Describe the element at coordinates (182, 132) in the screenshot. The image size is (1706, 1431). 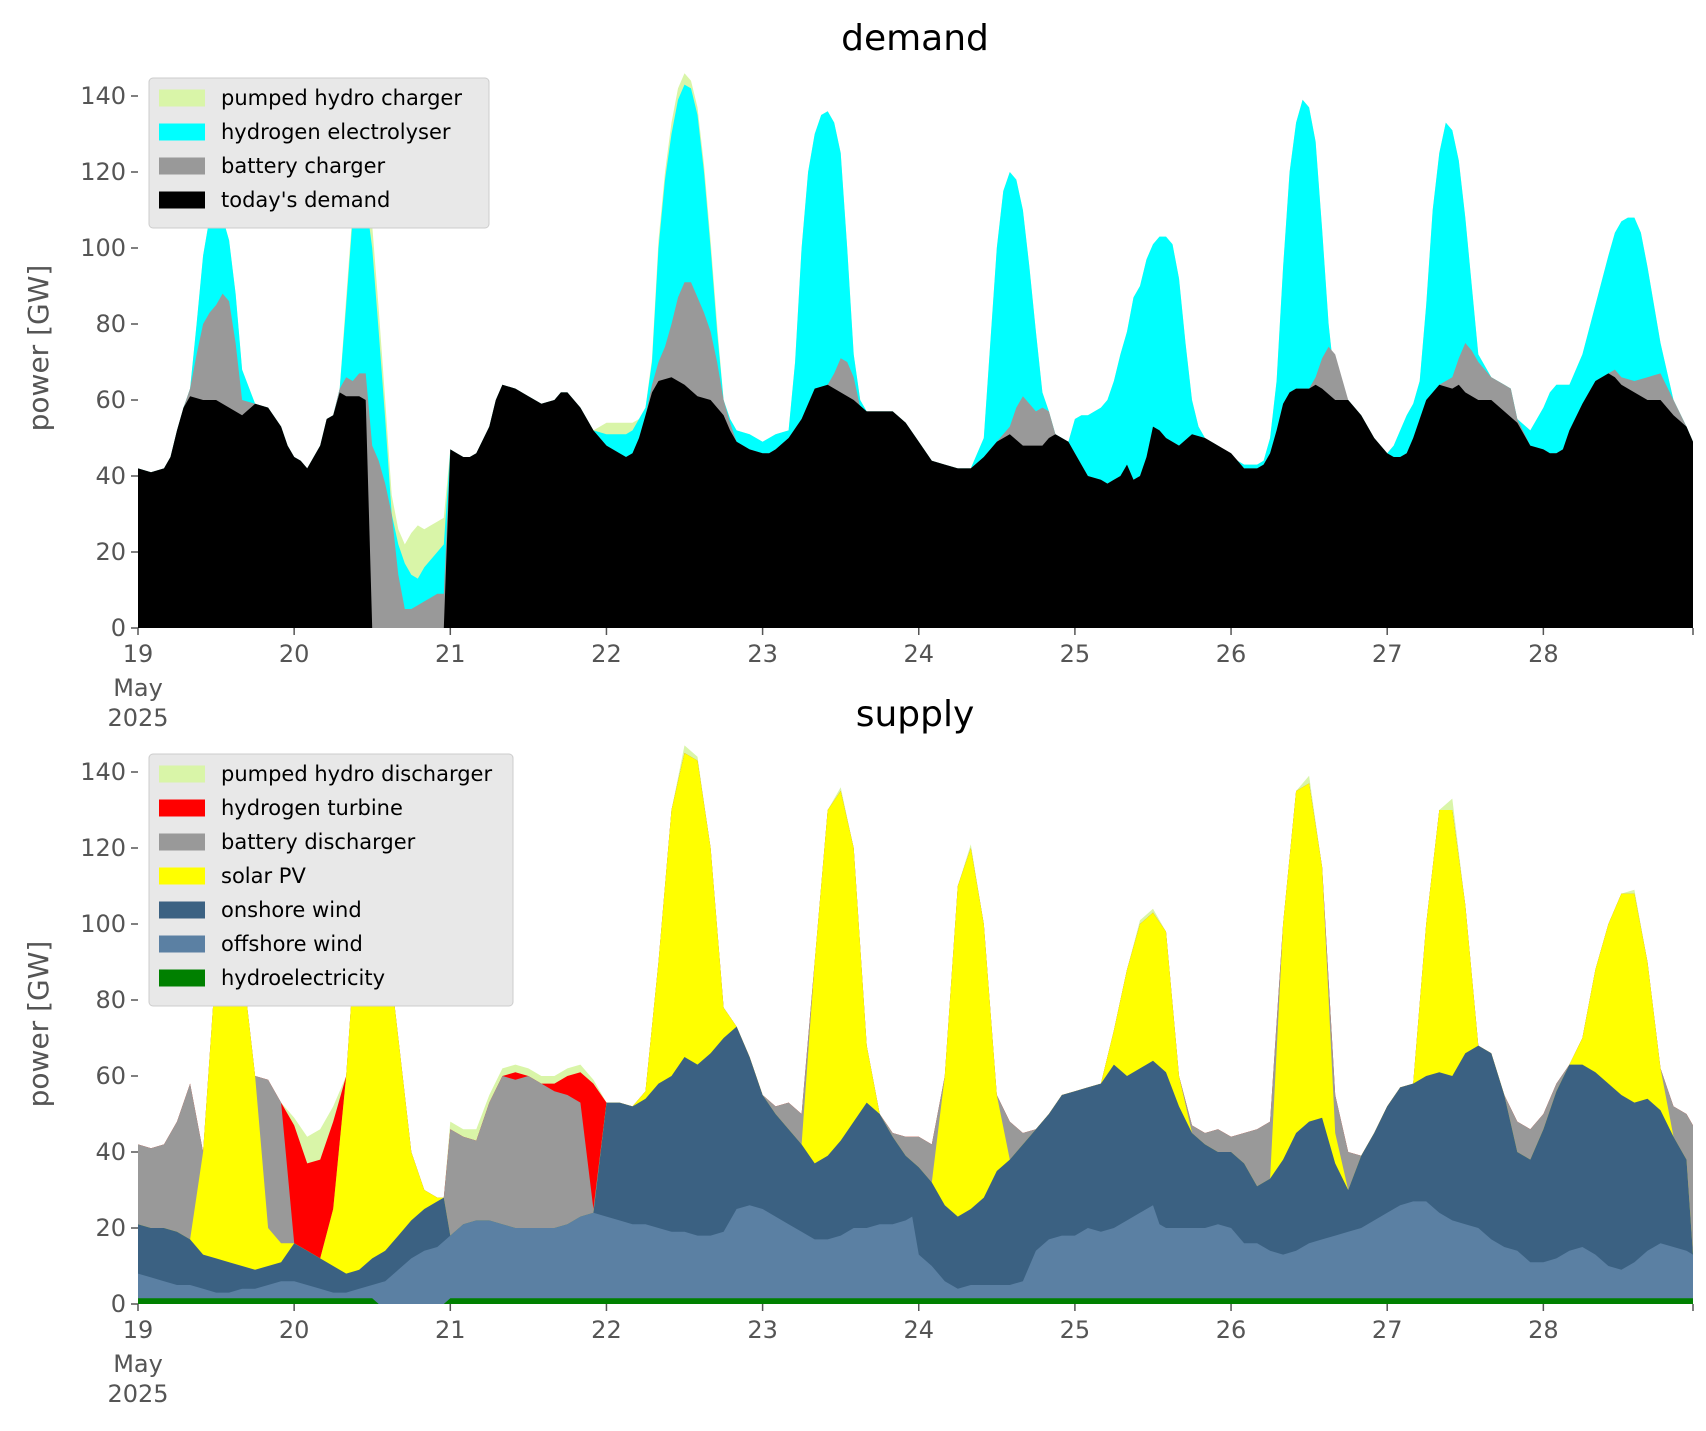
I see `legend-swatch-hydrogen-electrolyser` at that location.